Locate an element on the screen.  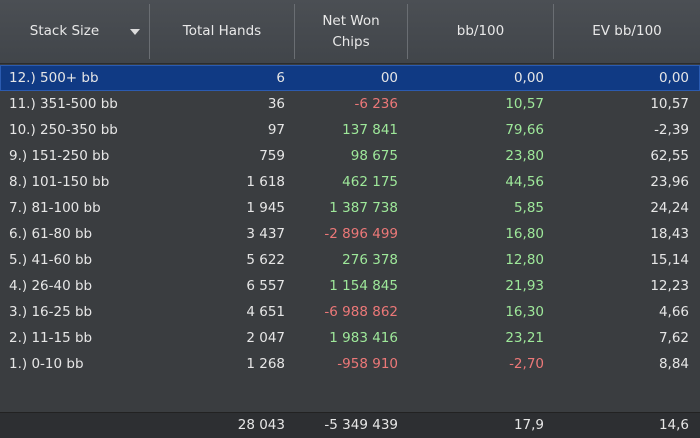
net-won-cell: 1 983 416 is located at coordinates (363, 338).